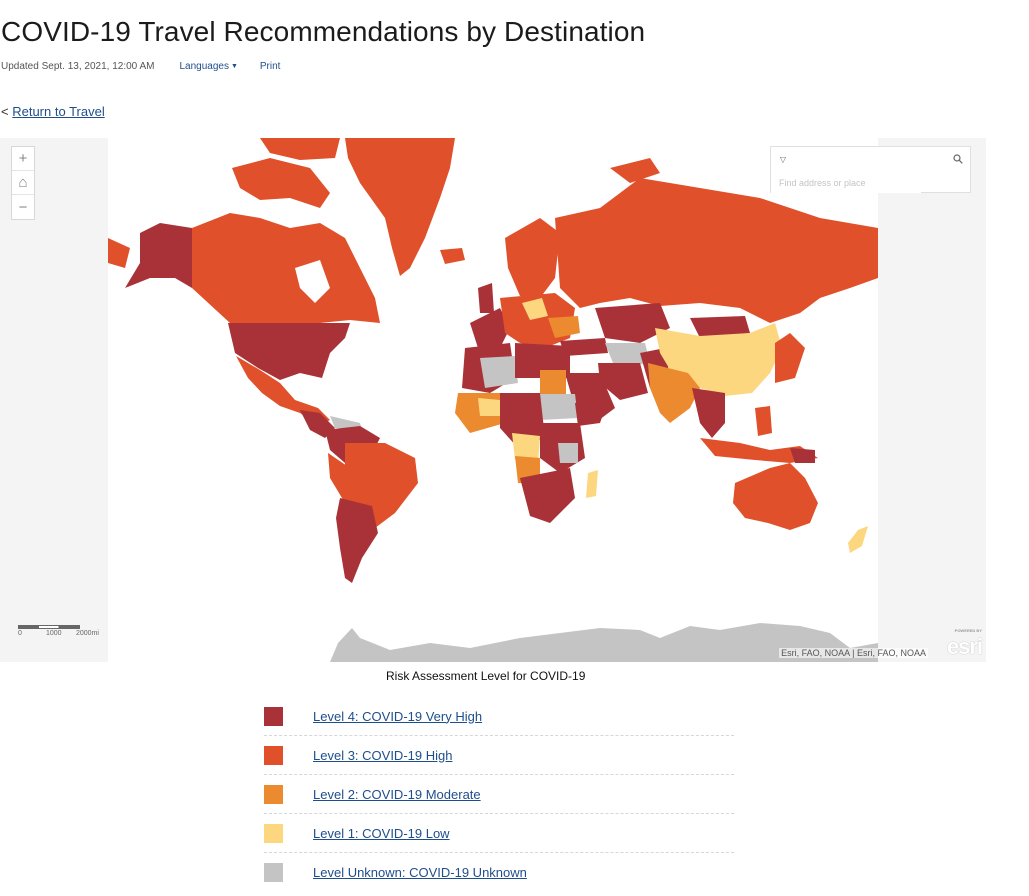  I want to click on region-canada, so click(286, 268).